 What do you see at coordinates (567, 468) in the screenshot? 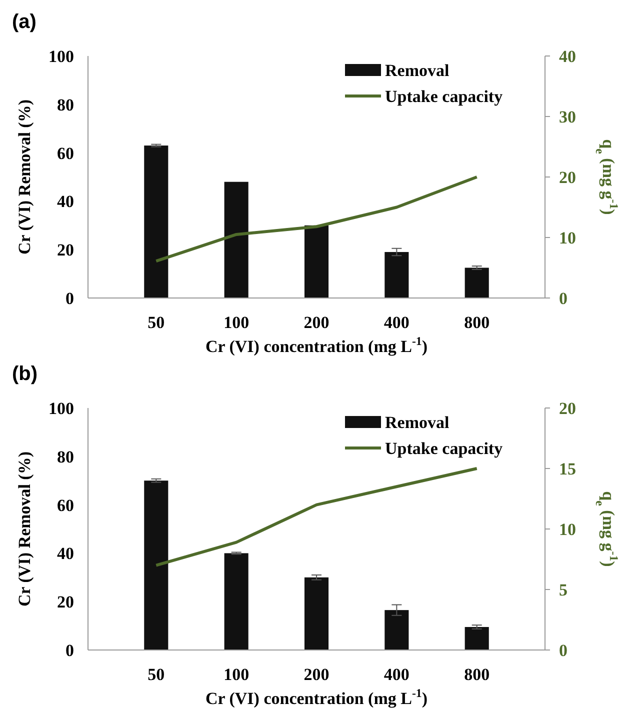
I see `y2-tick-label: 15` at bounding box center [567, 468].